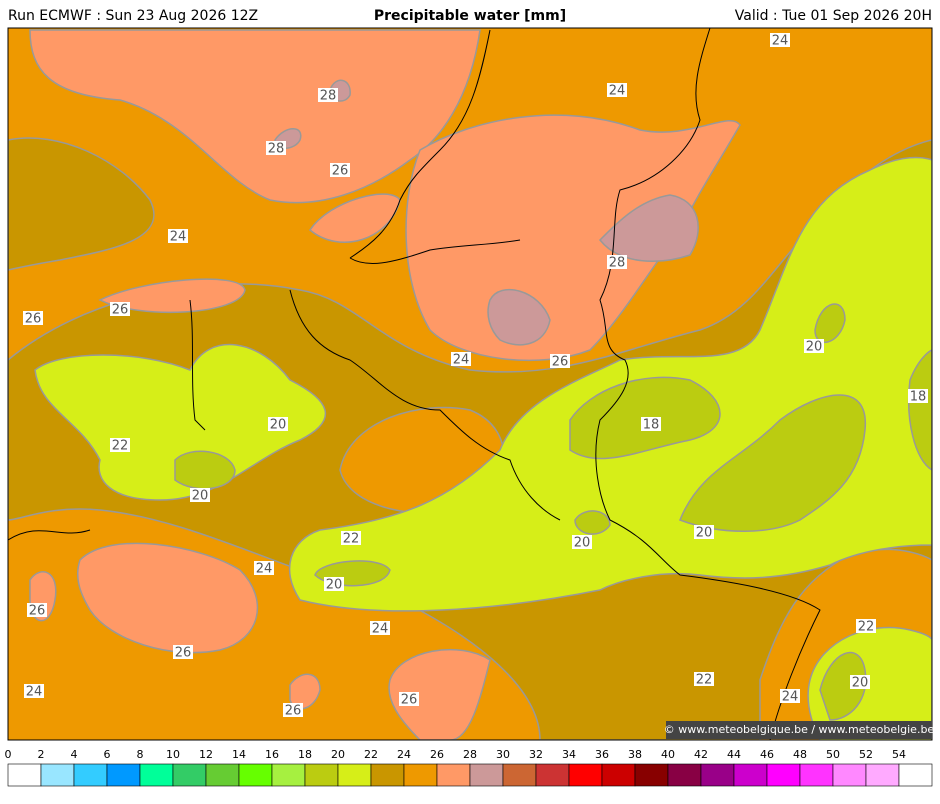 Image resolution: width=940 pixels, height=804 pixels. What do you see at coordinates (635, 754) in the screenshot?
I see `colorbar-tick-label: 38` at bounding box center [635, 754].